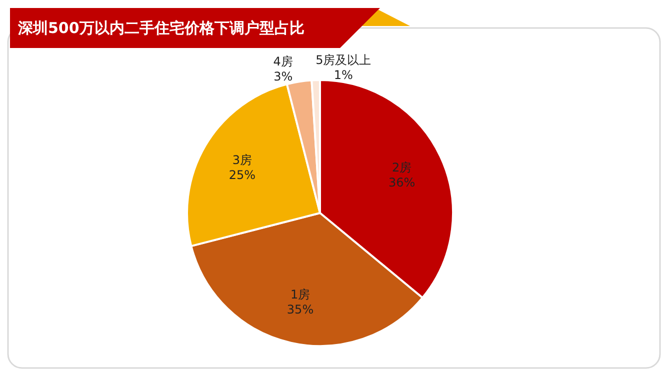 The width and height of the screenshot is (669, 377). What do you see at coordinates (343, 75) in the screenshot?
I see `data-label: 1%` at bounding box center [343, 75].